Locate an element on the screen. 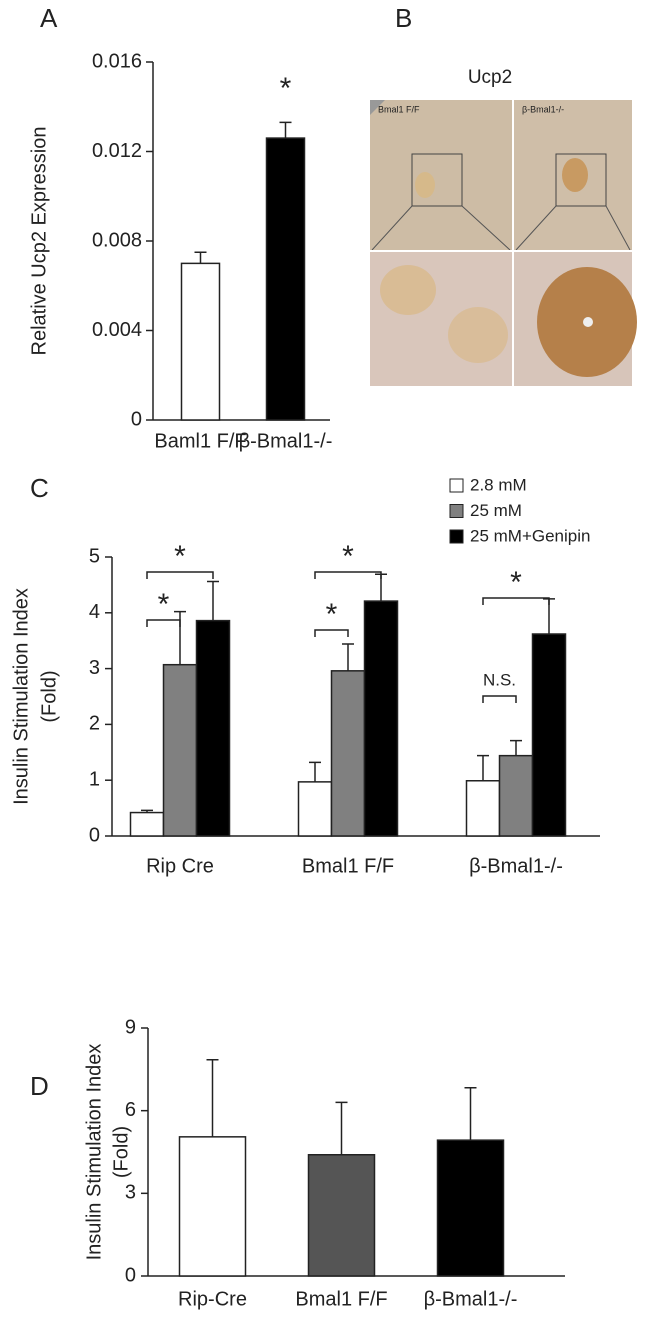 This screenshot has height=1321, width=666. inset-lines is located at coordinates (501, 228).